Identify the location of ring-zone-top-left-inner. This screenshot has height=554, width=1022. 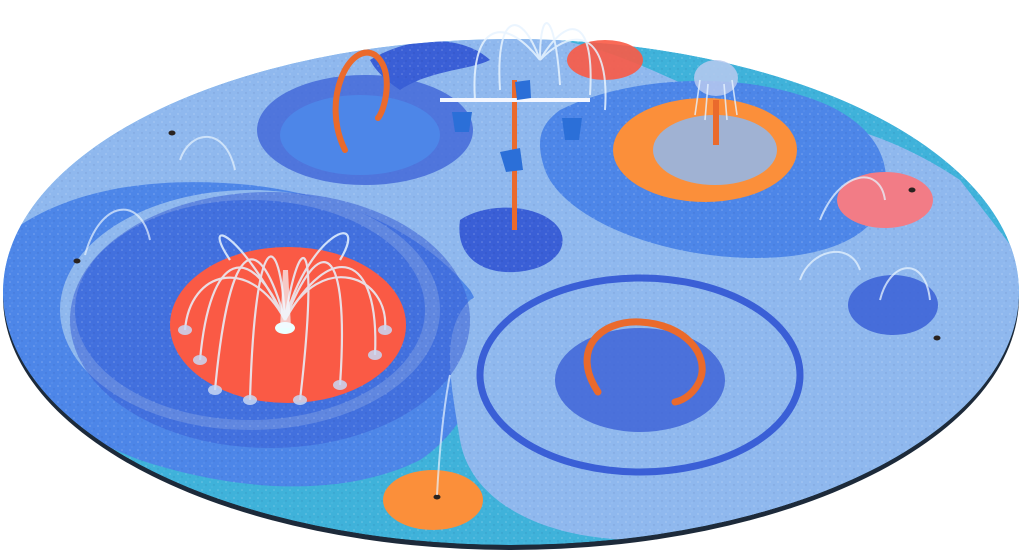
(360, 135).